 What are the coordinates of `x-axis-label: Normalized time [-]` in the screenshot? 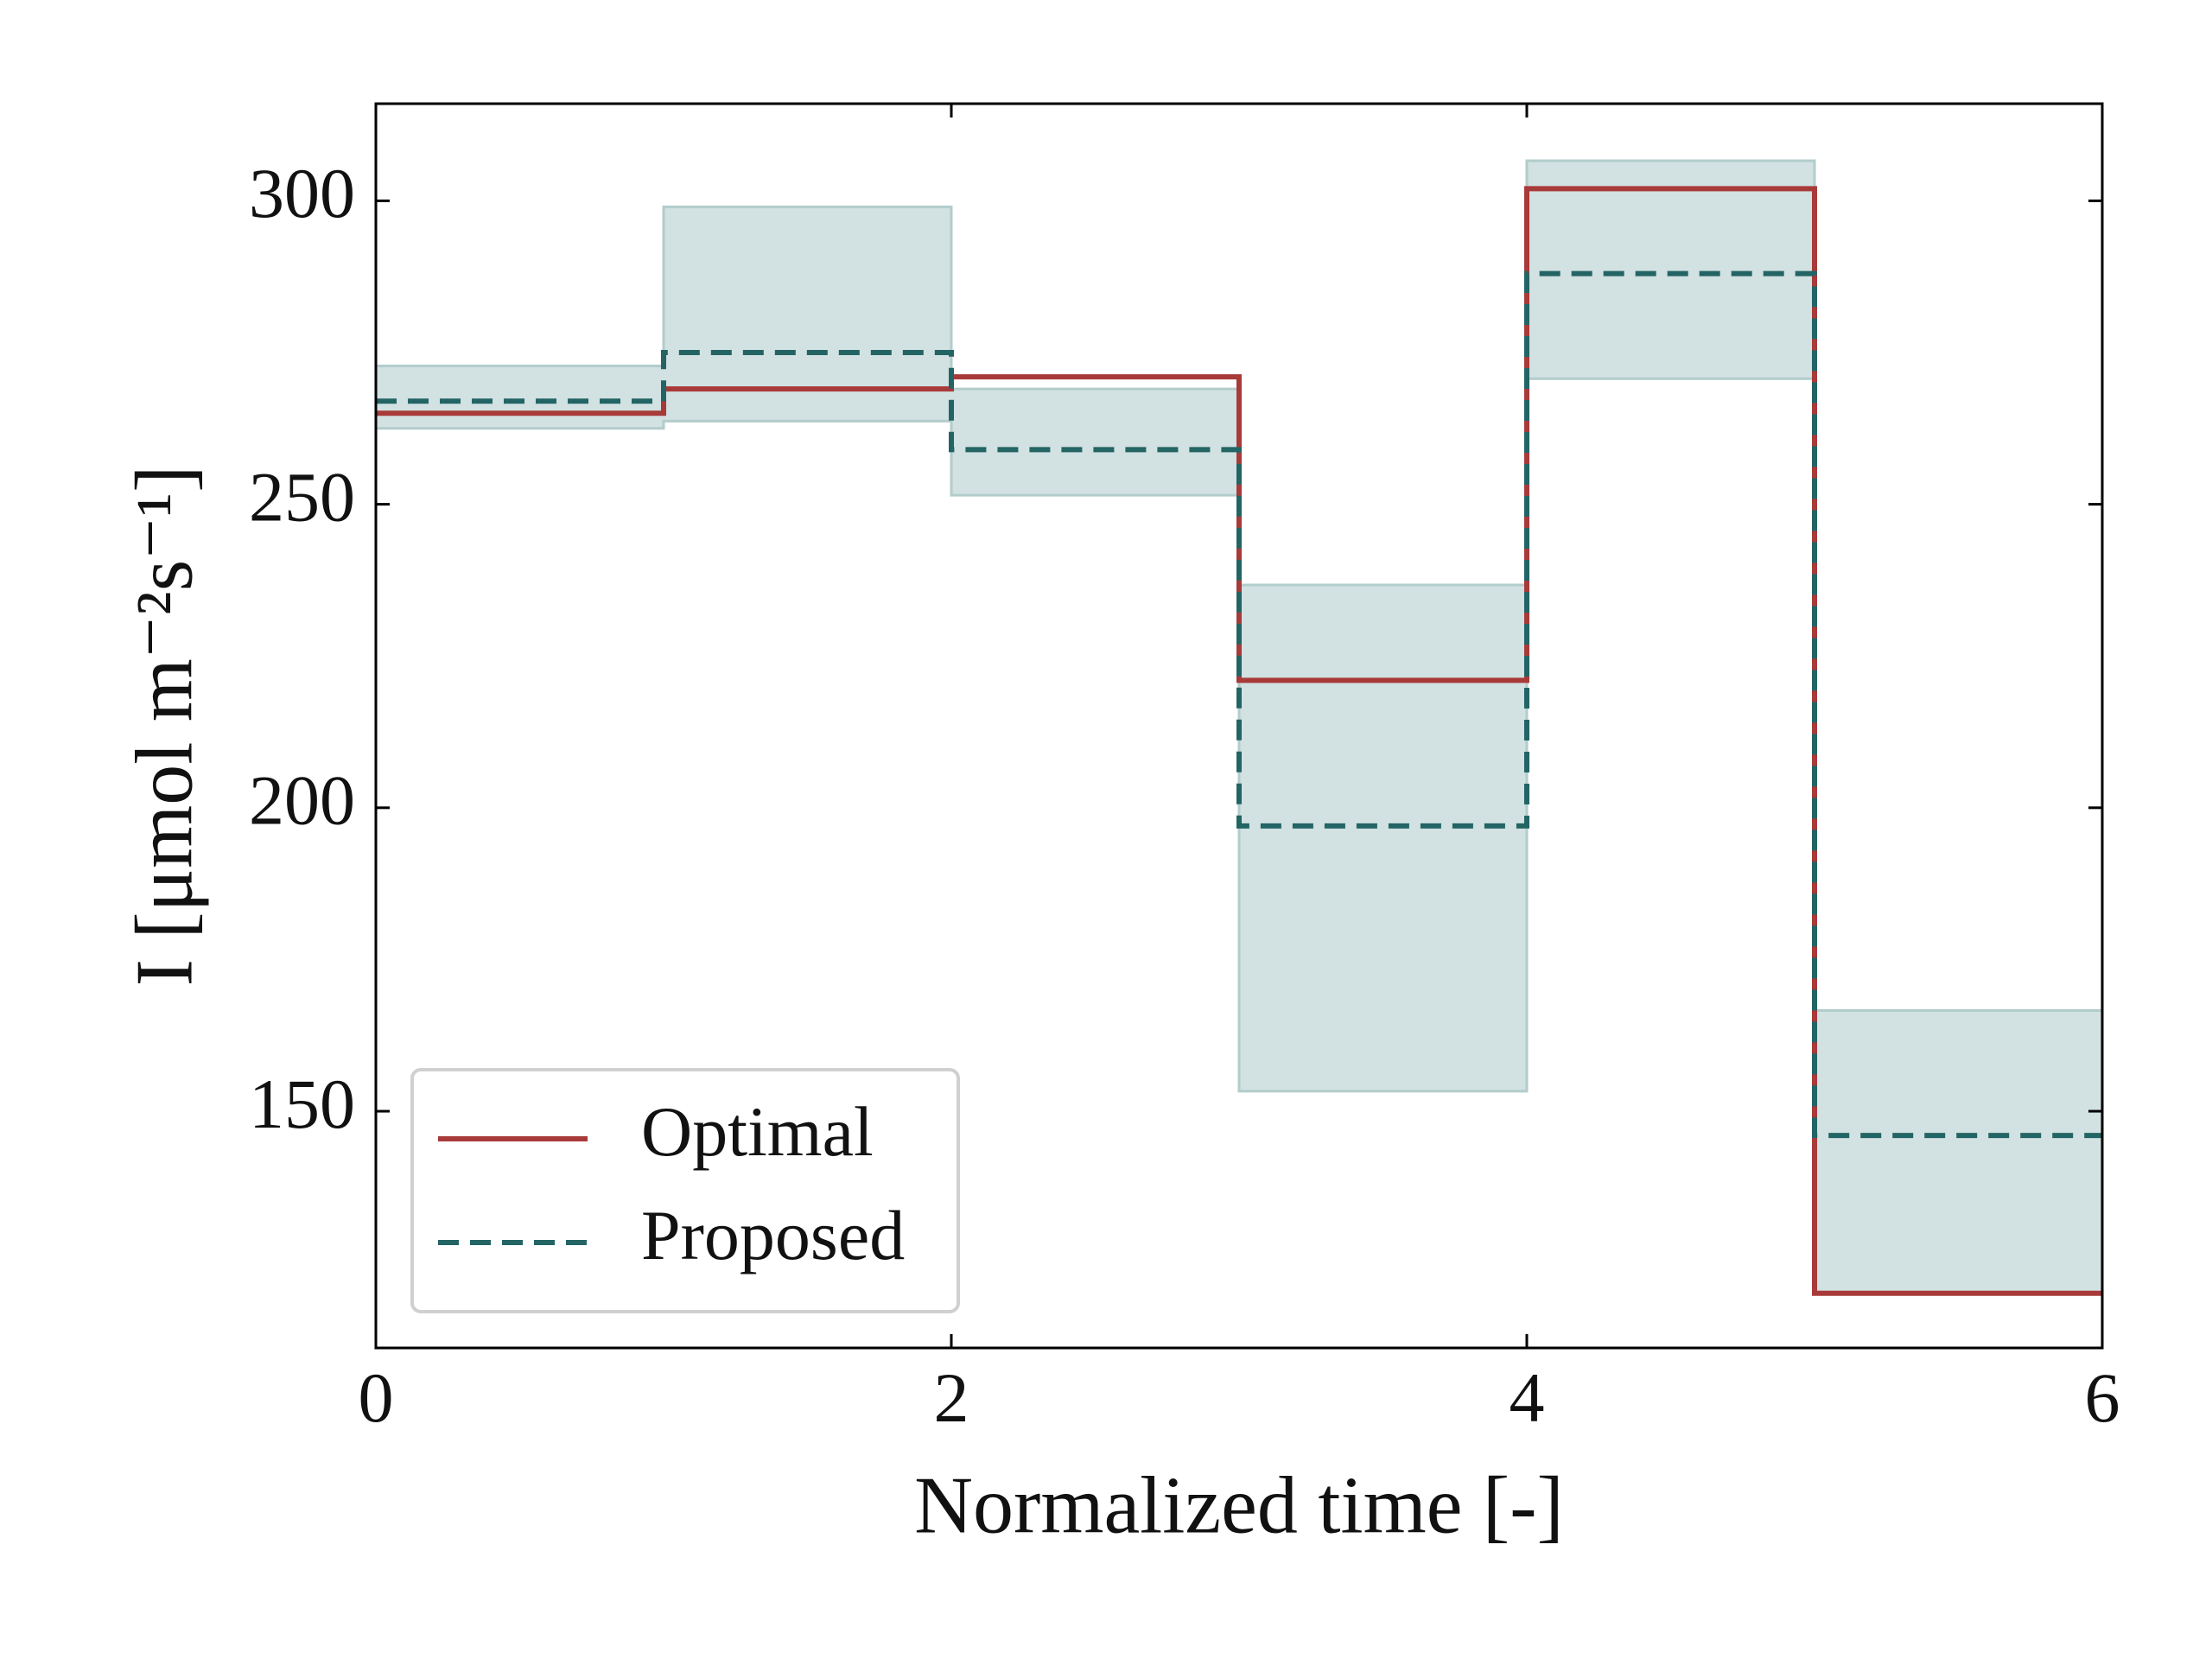 It's located at (1239, 1506).